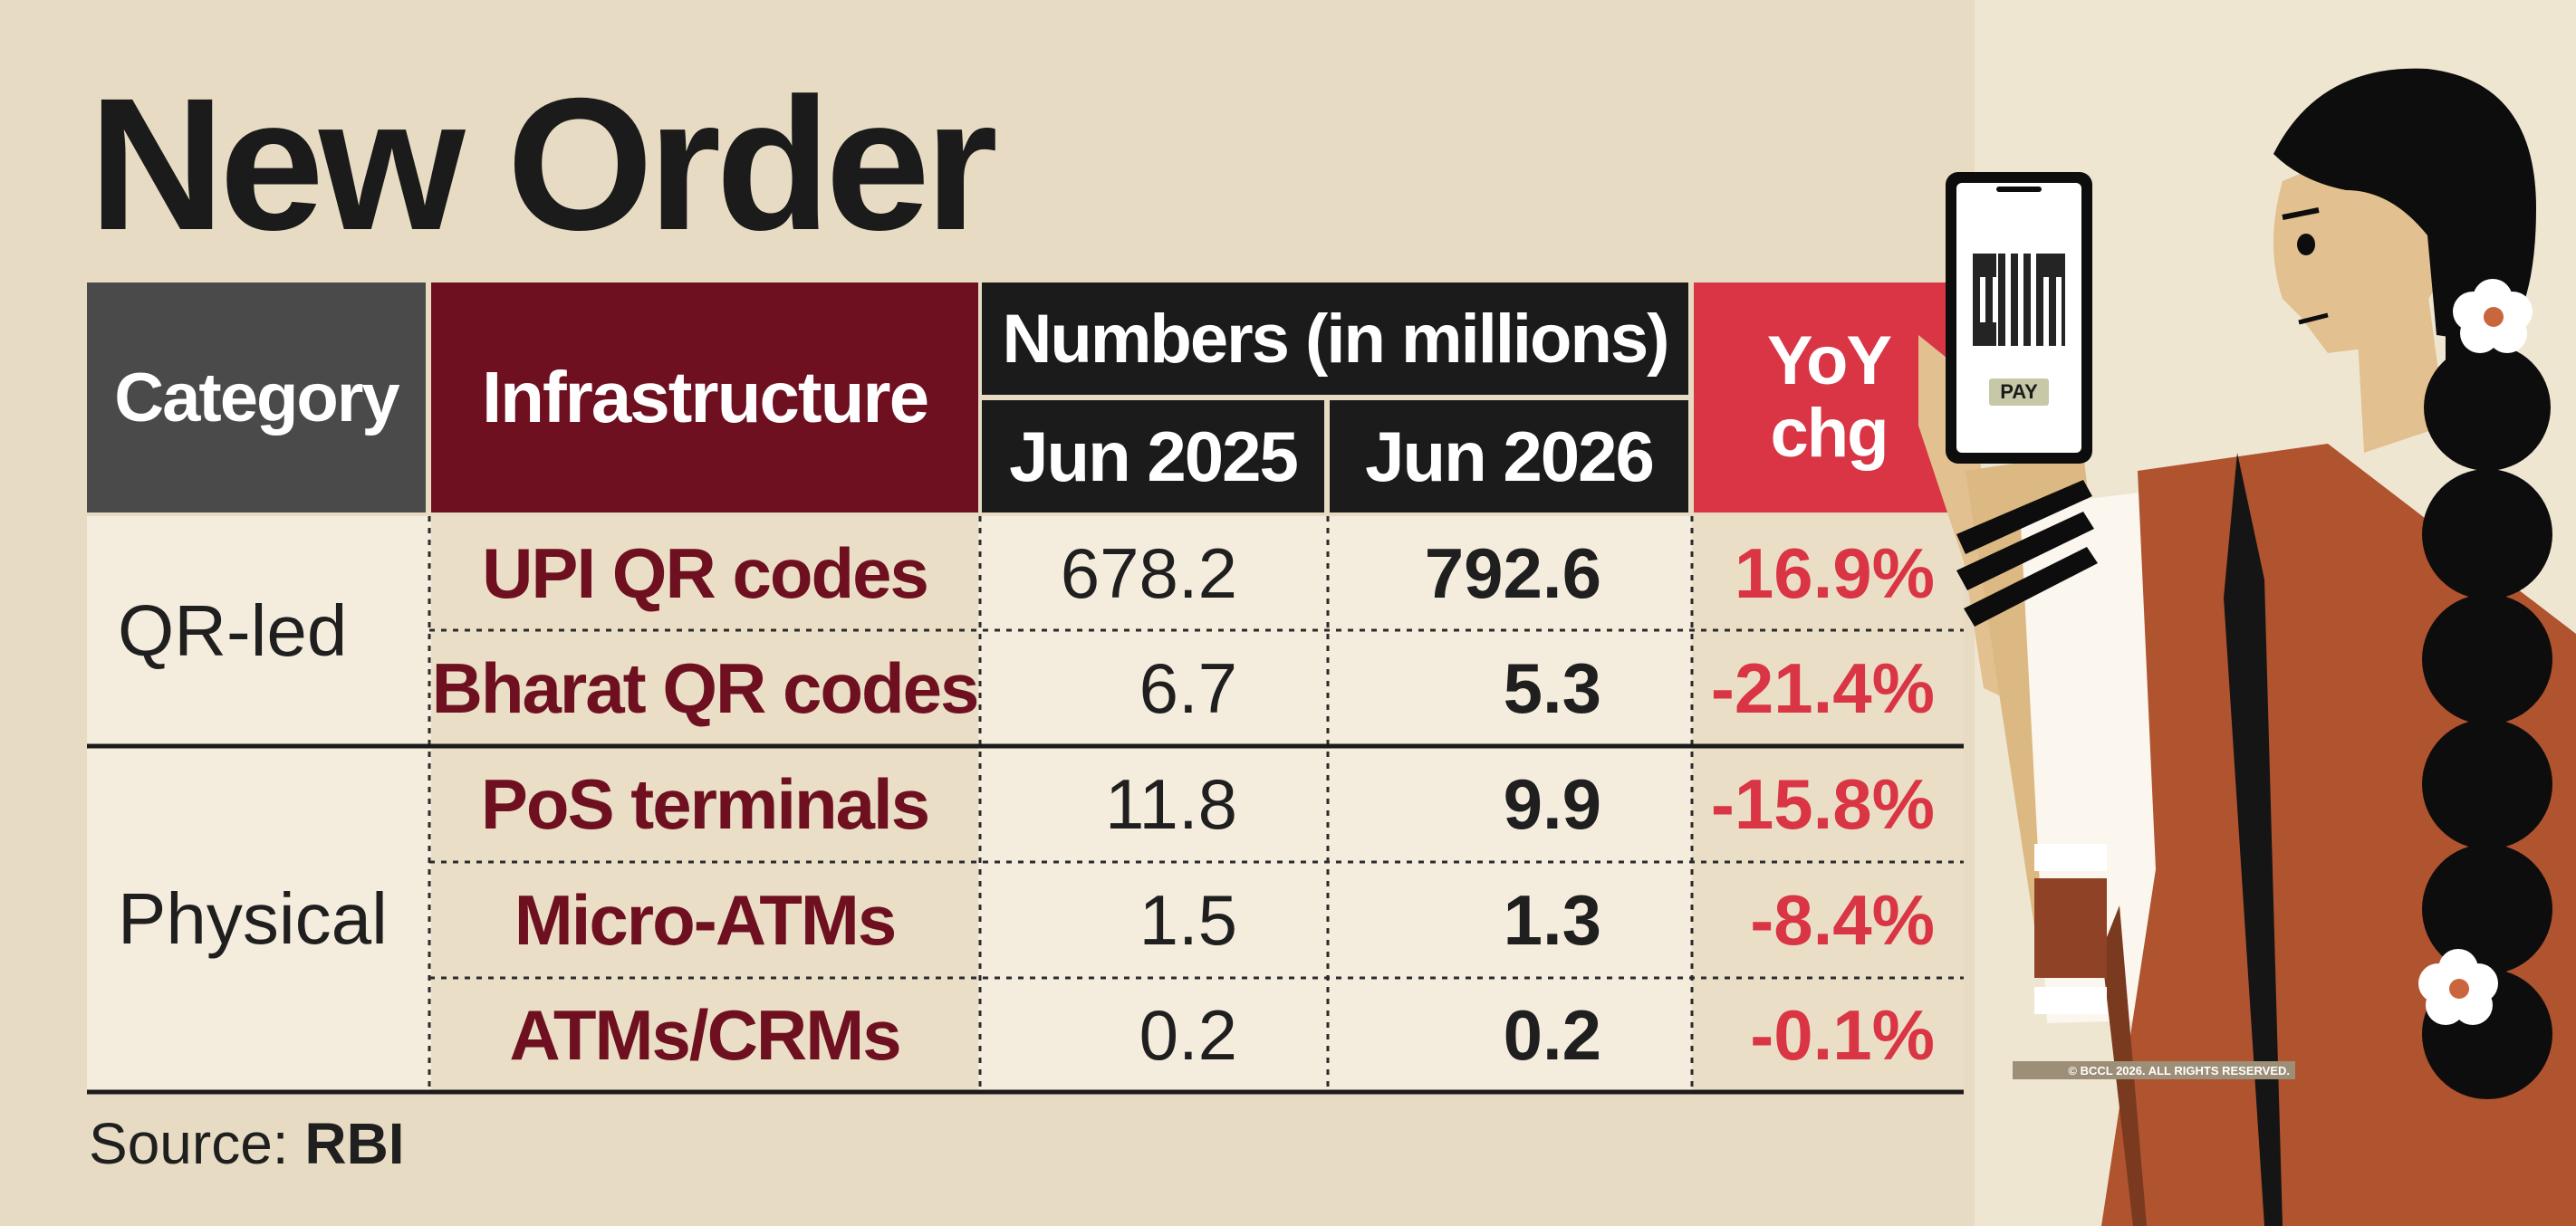 The height and width of the screenshot is (1226, 2576). What do you see at coordinates (1829, 433) in the screenshot?
I see `header-yoy-line2: chg` at bounding box center [1829, 433].